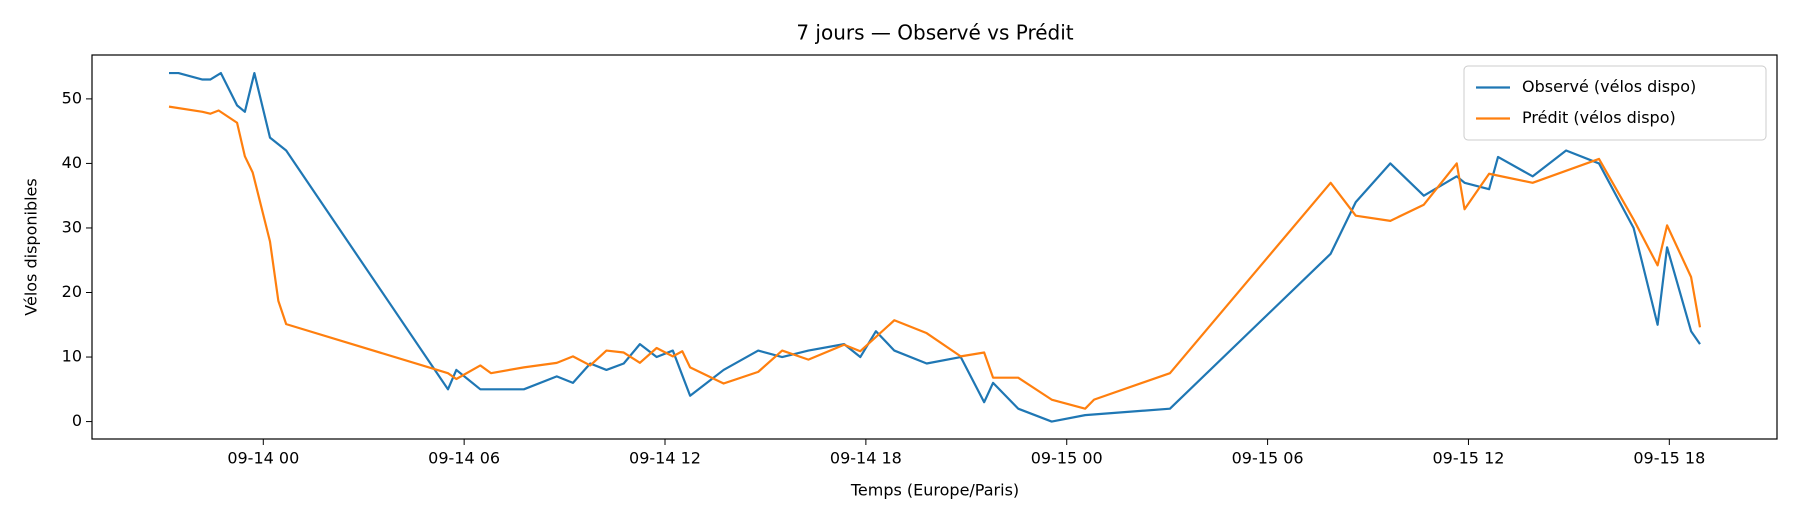 This screenshot has width=1800, height=525. I want to click on y-tick-label: 50, so click(72, 97).